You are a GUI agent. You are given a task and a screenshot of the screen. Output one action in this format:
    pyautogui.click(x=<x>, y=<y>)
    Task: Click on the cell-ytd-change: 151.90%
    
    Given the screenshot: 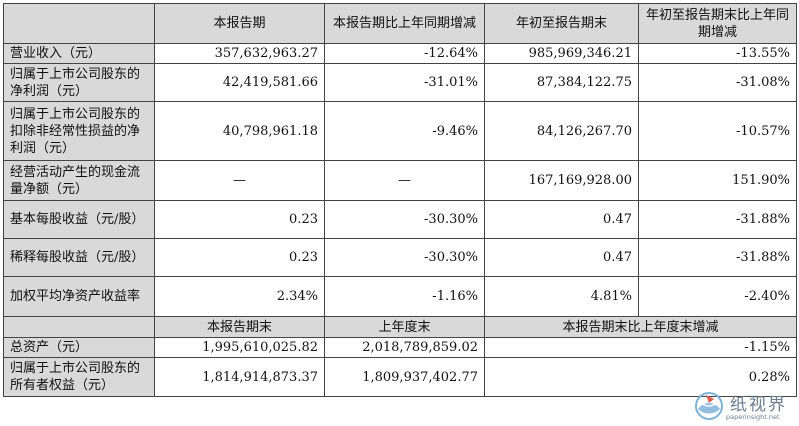 What is the action you would take?
    pyautogui.click(x=717, y=180)
    